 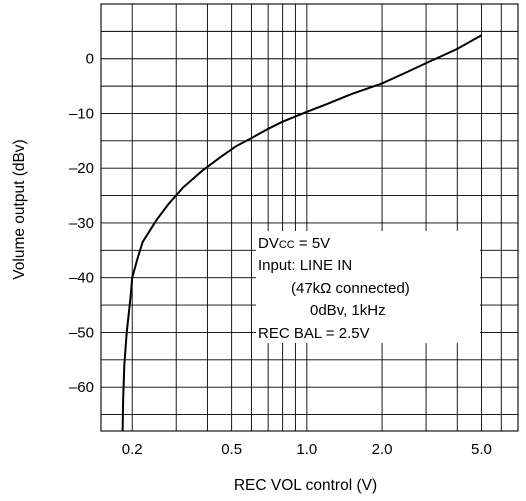 I want to click on x-tick-labels: 0.2 0.5 1.0 2.0 5.0, so click(x=307, y=449).